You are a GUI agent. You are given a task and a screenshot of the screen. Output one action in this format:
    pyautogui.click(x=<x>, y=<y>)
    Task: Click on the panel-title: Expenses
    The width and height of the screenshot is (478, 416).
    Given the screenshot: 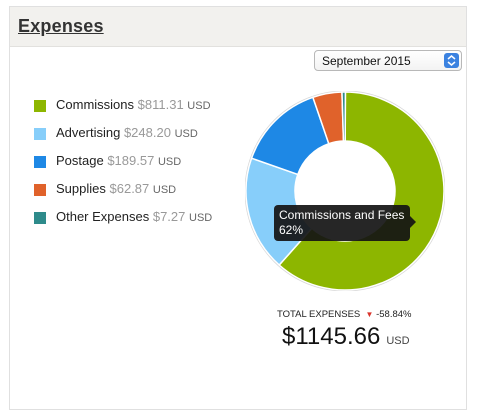 What is the action you would take?
    pyautogui.click(x=61, y=26)
    